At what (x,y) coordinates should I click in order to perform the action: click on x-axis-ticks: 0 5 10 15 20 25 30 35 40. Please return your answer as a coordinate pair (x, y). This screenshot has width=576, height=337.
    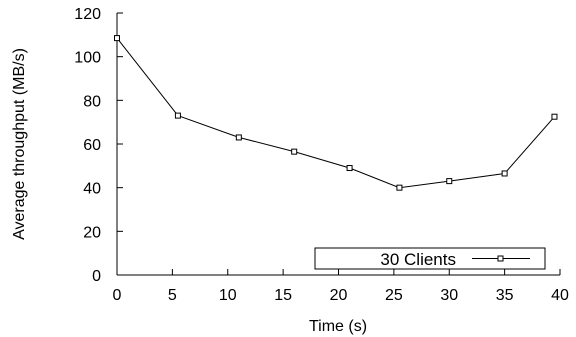
    Looking at the image, I should click on (341, 286).